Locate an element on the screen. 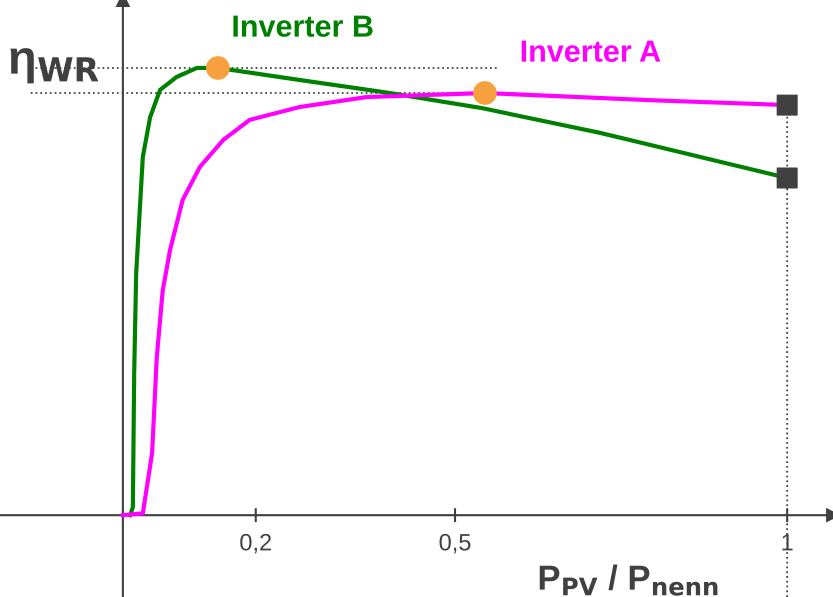  x-tick-label: 0,5 is located at coordinates (455, 544).